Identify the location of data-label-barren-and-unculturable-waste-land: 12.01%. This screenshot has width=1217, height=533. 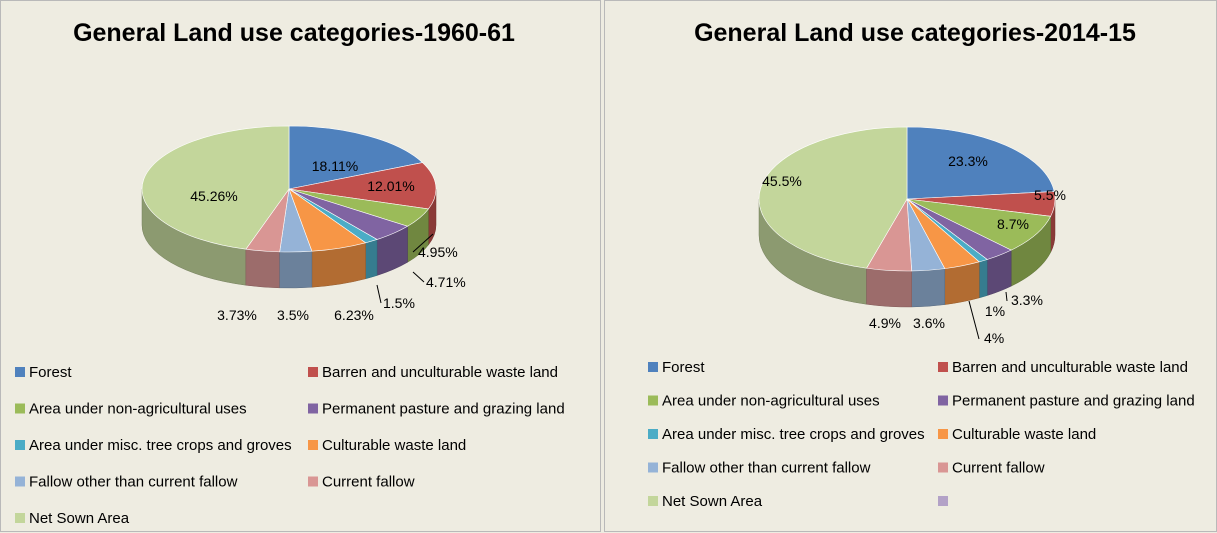
(390, 186).